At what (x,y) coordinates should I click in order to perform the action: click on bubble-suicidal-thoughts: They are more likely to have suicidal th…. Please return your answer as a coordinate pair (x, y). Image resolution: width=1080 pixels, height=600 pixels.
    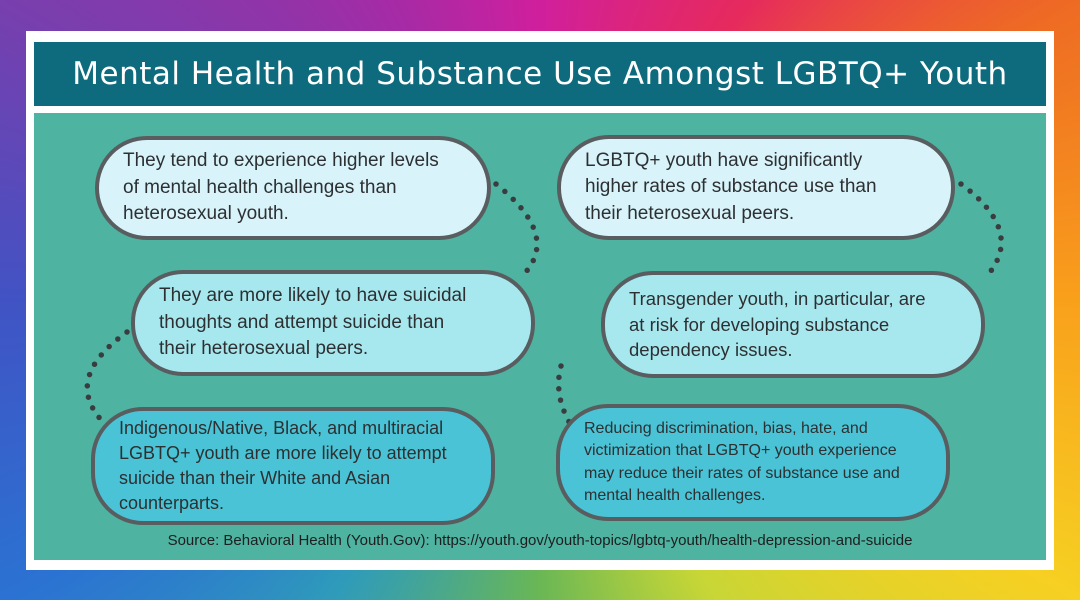
    Looking at the image, I should click on (333, 323).